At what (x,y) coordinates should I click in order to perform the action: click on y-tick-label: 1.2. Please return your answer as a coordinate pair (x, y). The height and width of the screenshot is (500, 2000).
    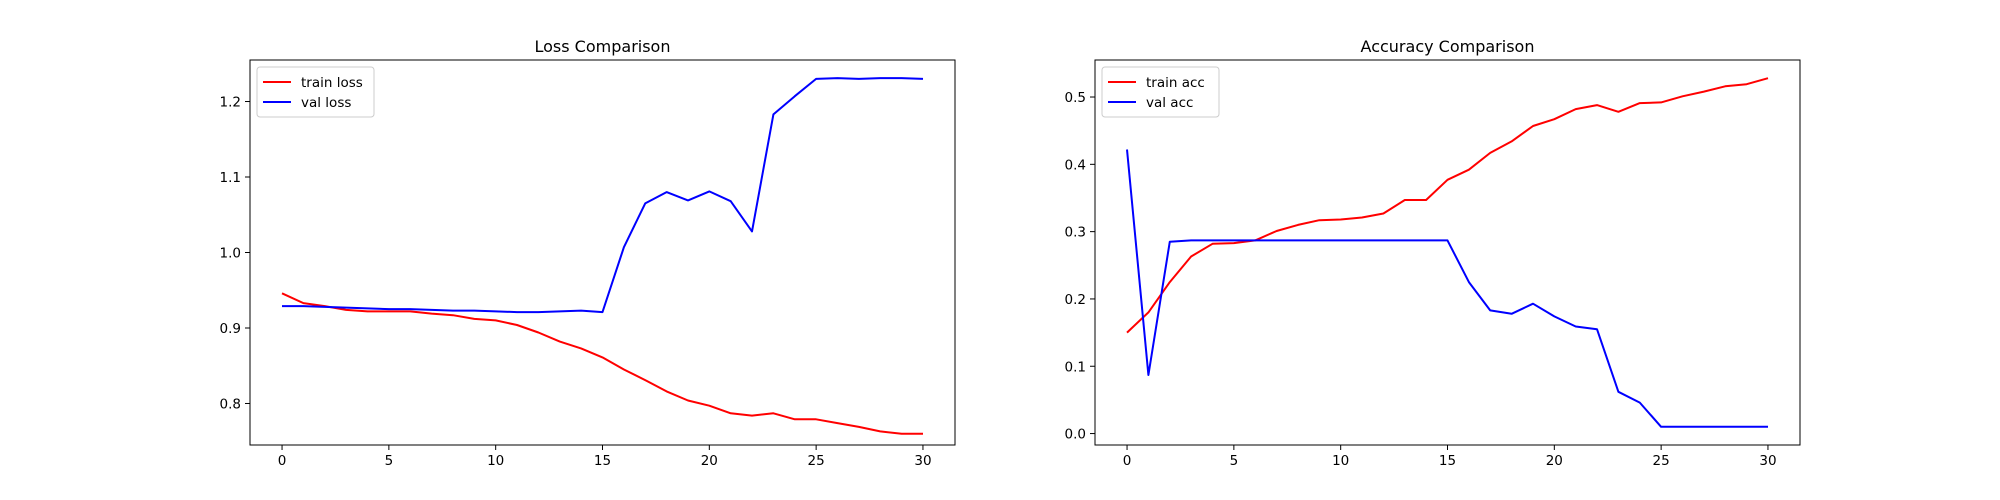
    Looking at the image, I should click on (230, 103).